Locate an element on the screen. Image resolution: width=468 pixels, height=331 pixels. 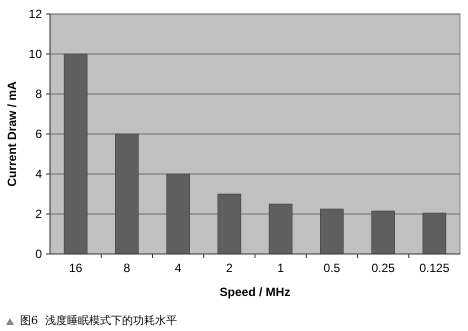
y-tick-label: 0 is located at coordinates (38, 254).